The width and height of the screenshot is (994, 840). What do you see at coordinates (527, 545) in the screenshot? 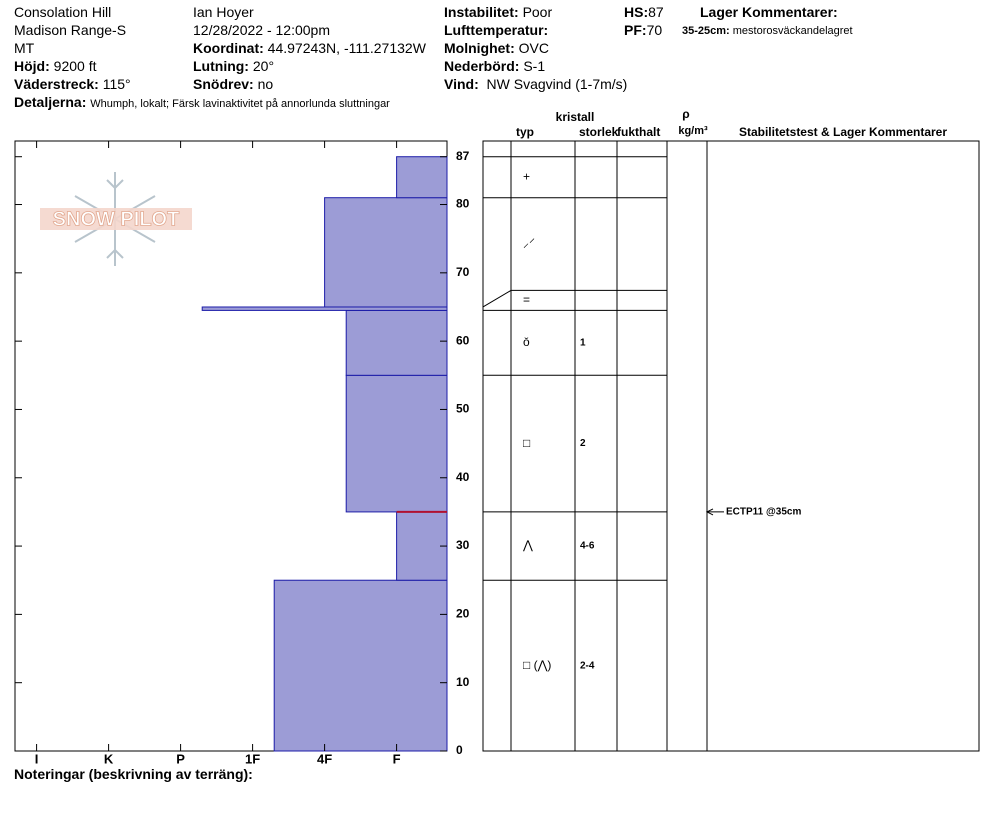
I see `grain-type: ⋀` at bounding box center [527, 545].